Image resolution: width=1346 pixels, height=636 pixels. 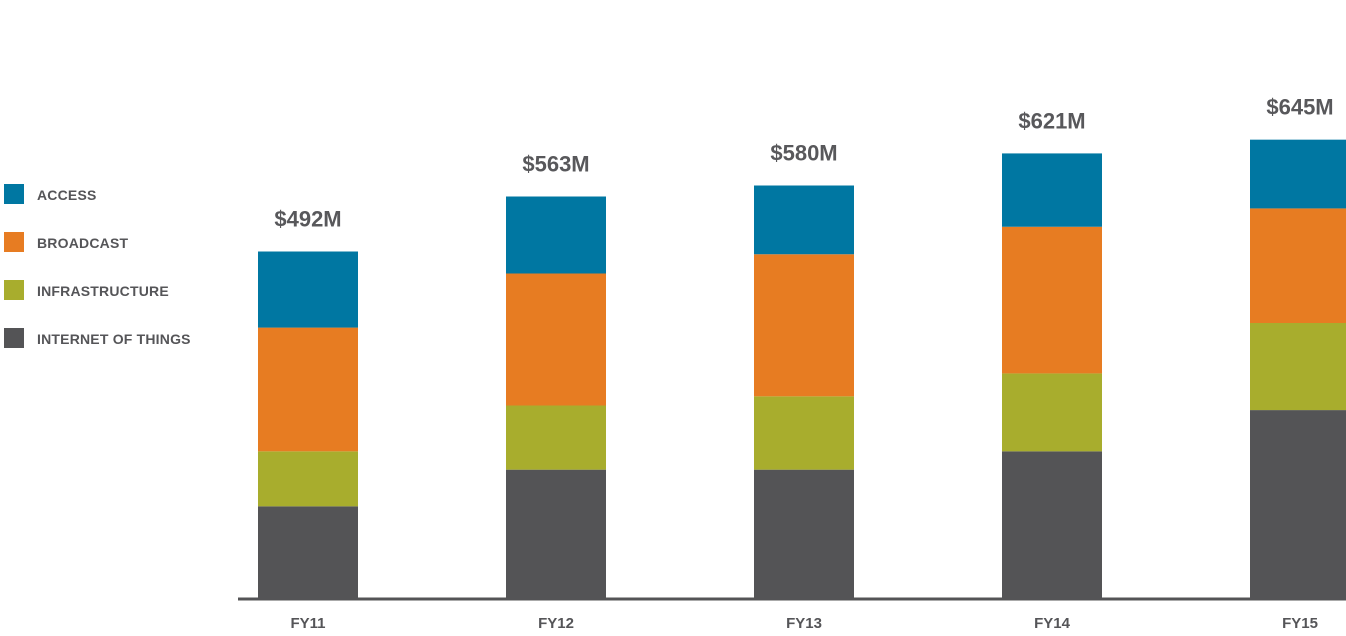 What do you see at coordinates (804, 220) in the screenshot?
I see `bar-segment-access-fy13` at bounding box center [804, 220].